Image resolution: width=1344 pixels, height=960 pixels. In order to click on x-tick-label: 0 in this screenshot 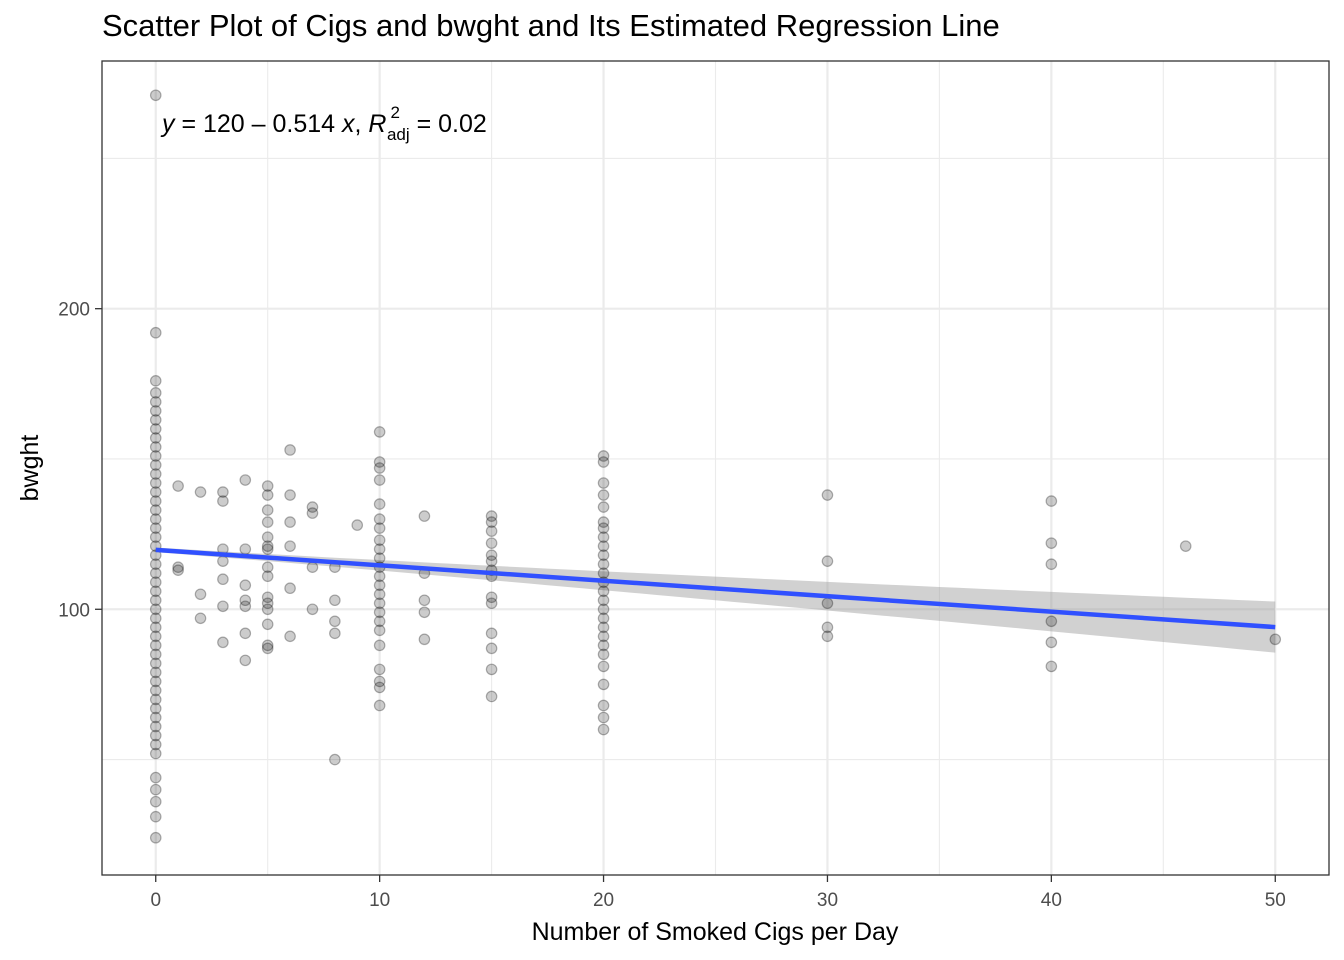, I will do `click(155, 900)`.